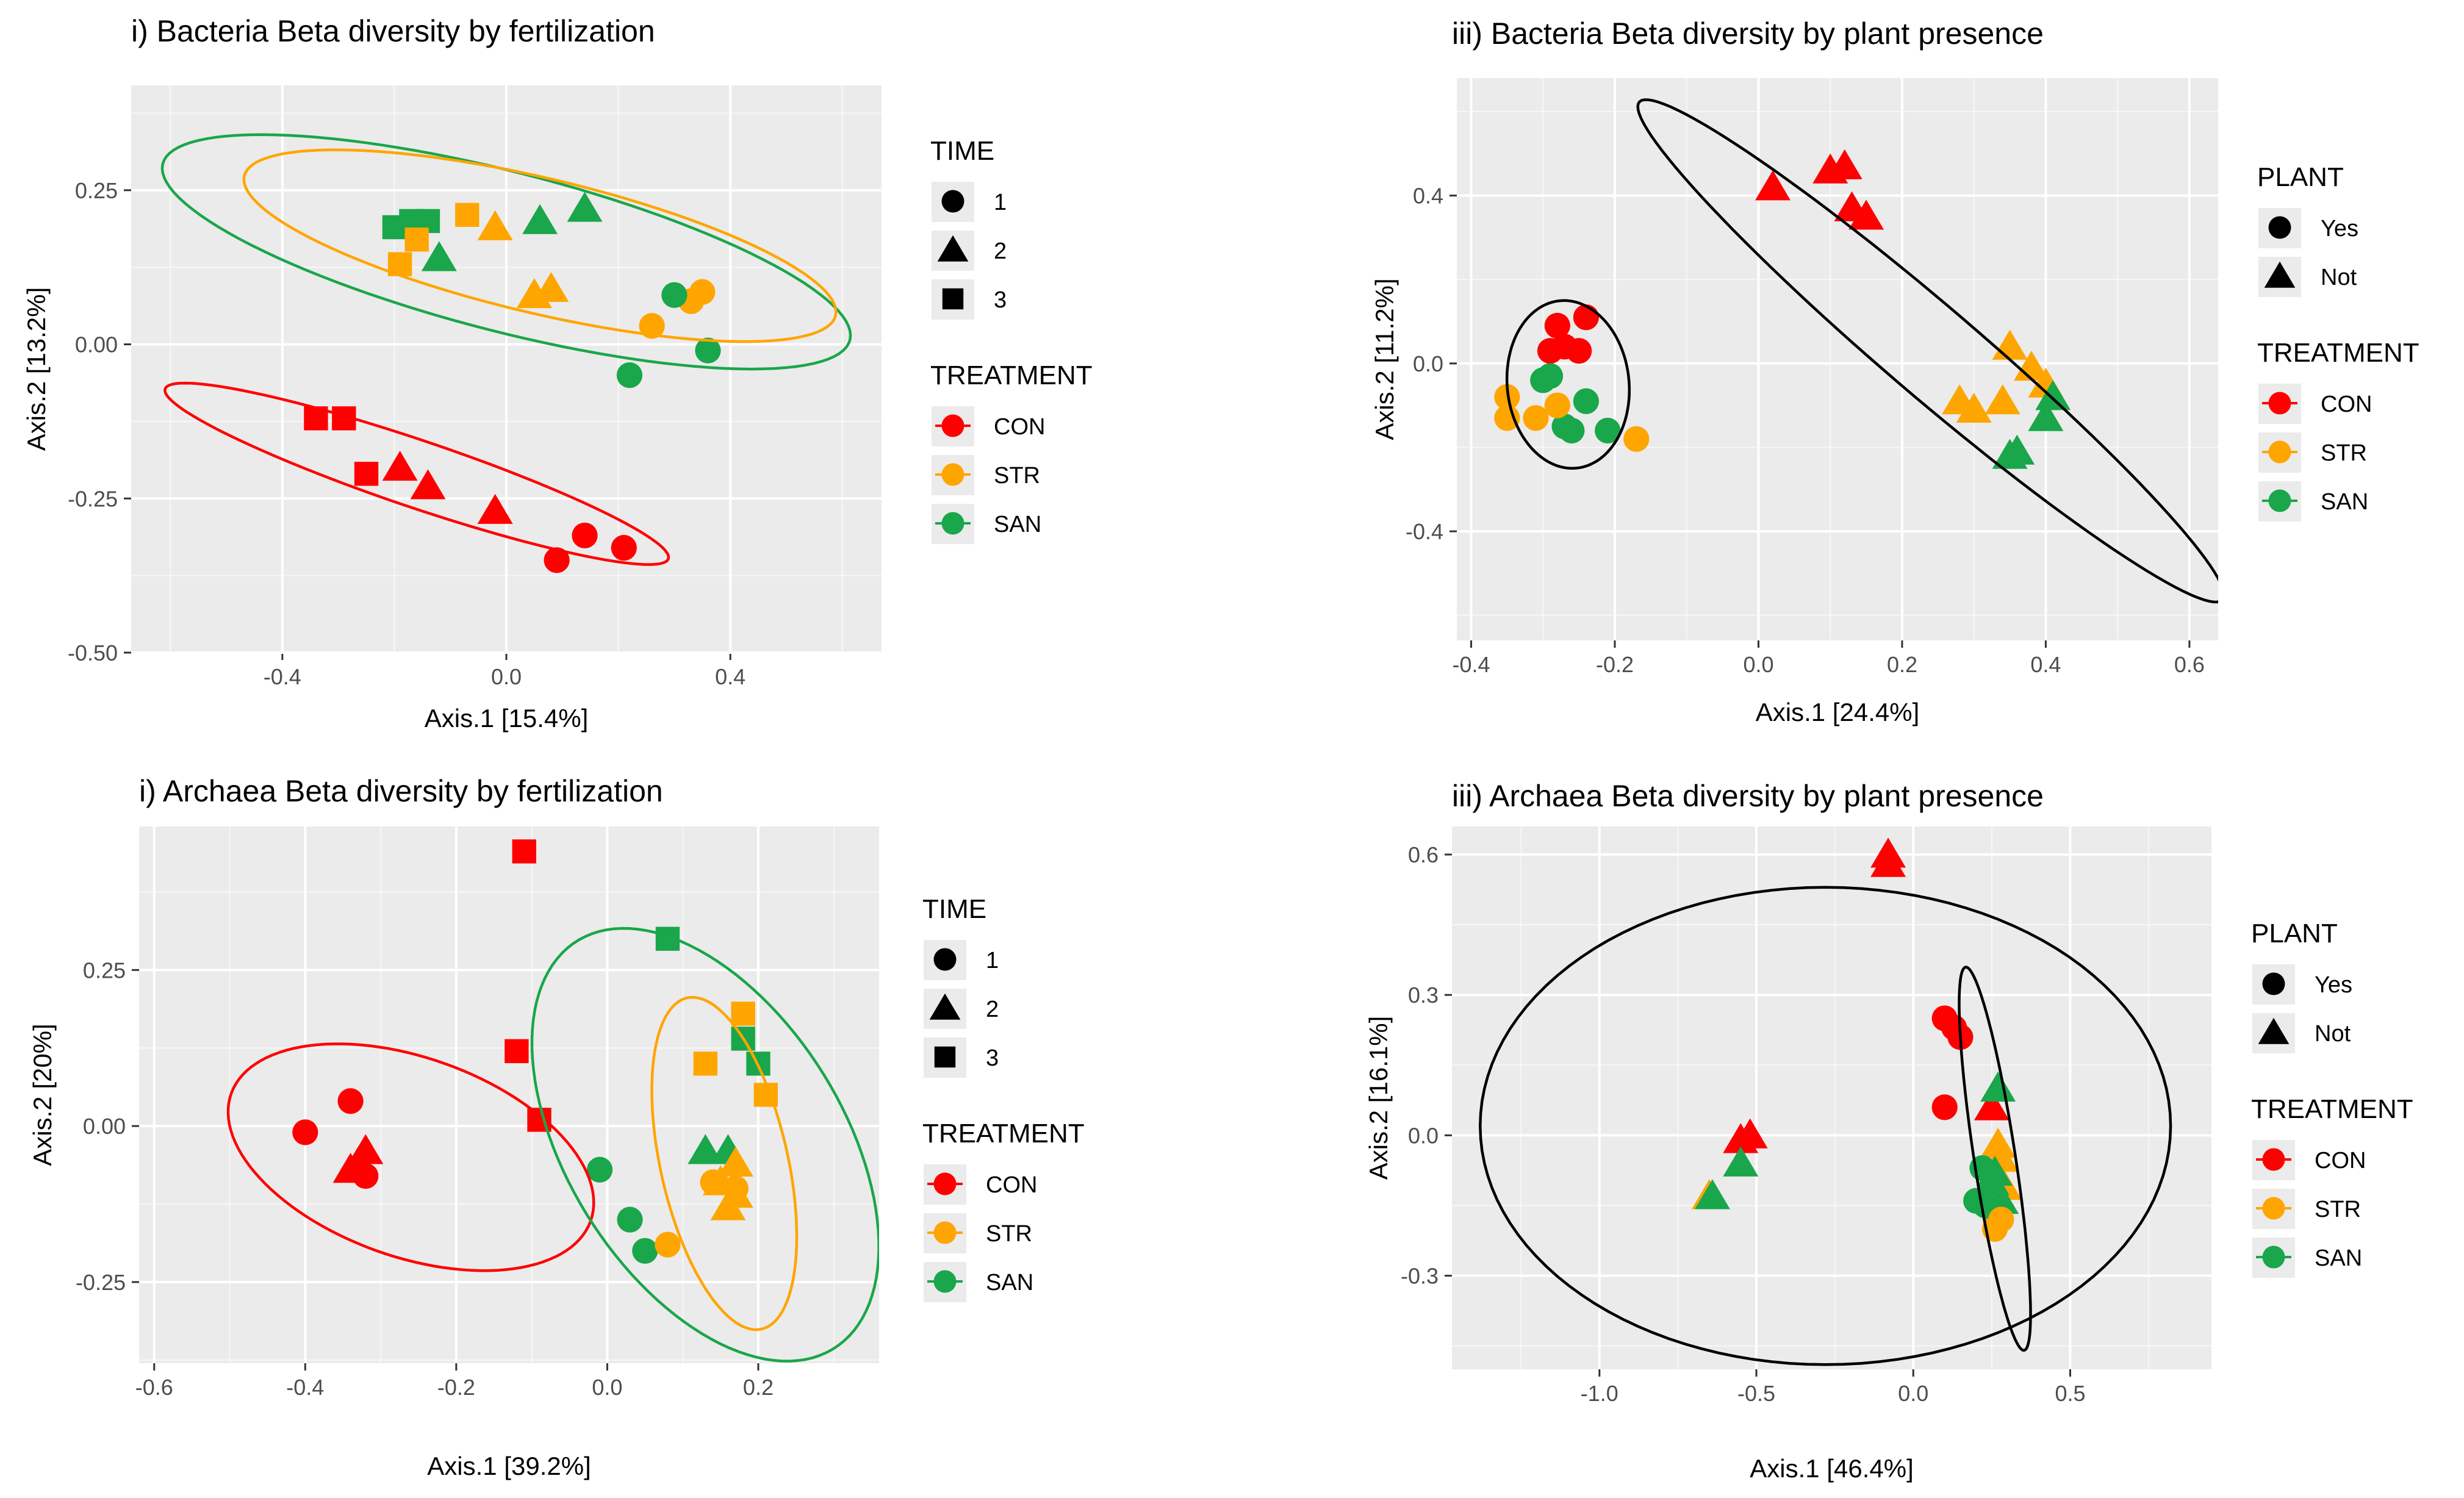  What do you see at coordinates (506, 718) in the screenshot?
I see `x-axis-label: Axis.1 [15.4%]` at bounding box center [506, 718].